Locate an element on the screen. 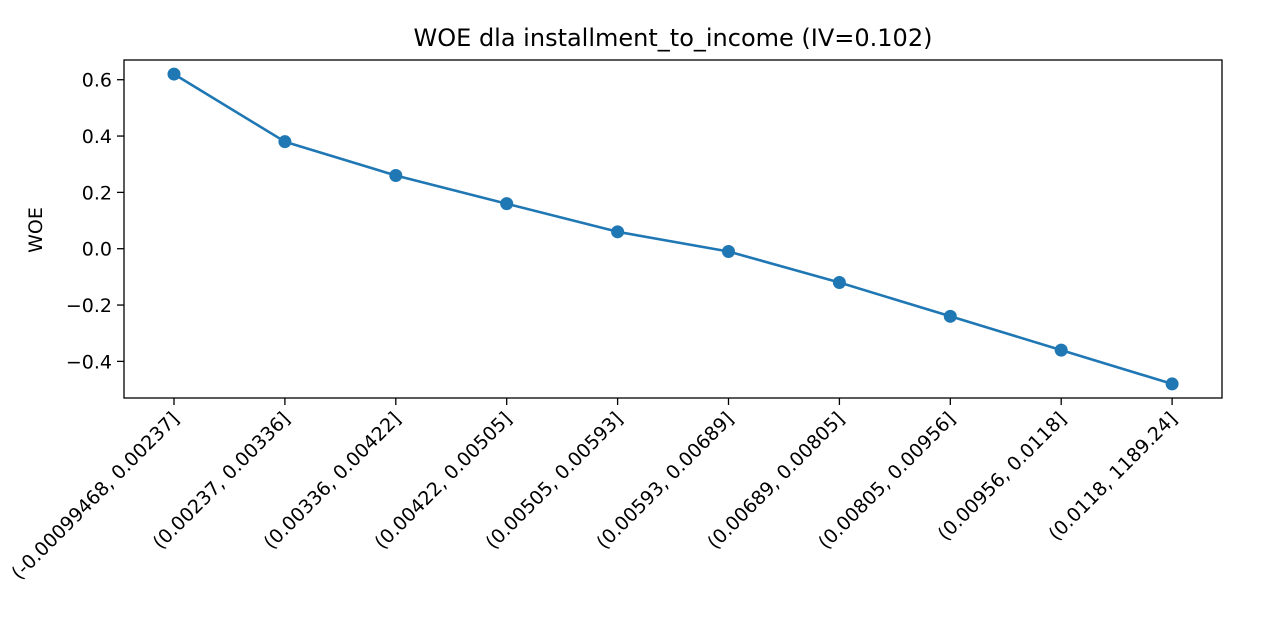 The width and height of the screenshot is (1280, 640). y-tick-label: 0.6 is located at coordinates (97, 81).